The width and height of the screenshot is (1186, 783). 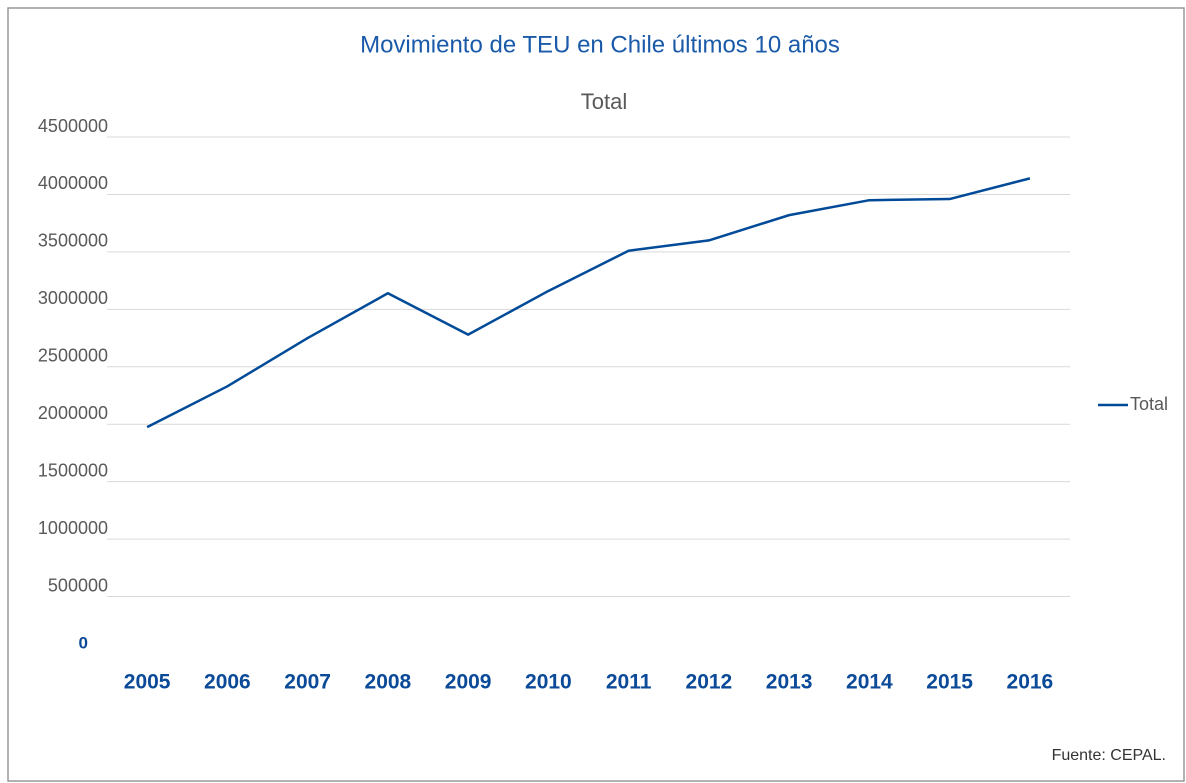 What do you see at coordinates (1109, 755) in the screenshot?
I see `source-note: Fuente: CEPAL.` at bounding box center [1109, 755].